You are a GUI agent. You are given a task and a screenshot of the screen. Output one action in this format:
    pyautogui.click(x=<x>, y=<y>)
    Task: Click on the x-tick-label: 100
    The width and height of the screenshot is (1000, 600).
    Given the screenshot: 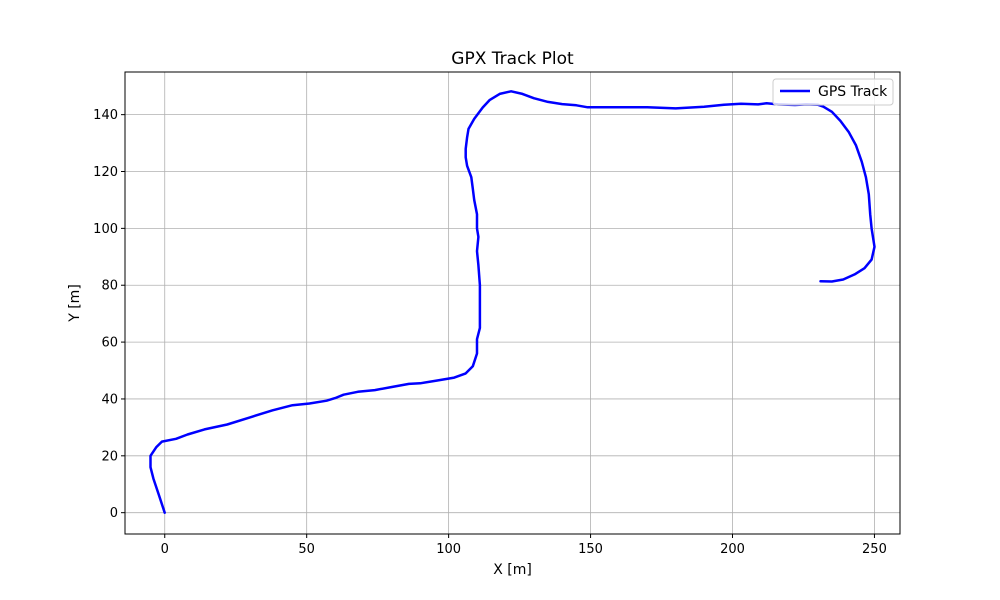 What is the action you would take?
    pyautogui.click(x=448, y=549)
    